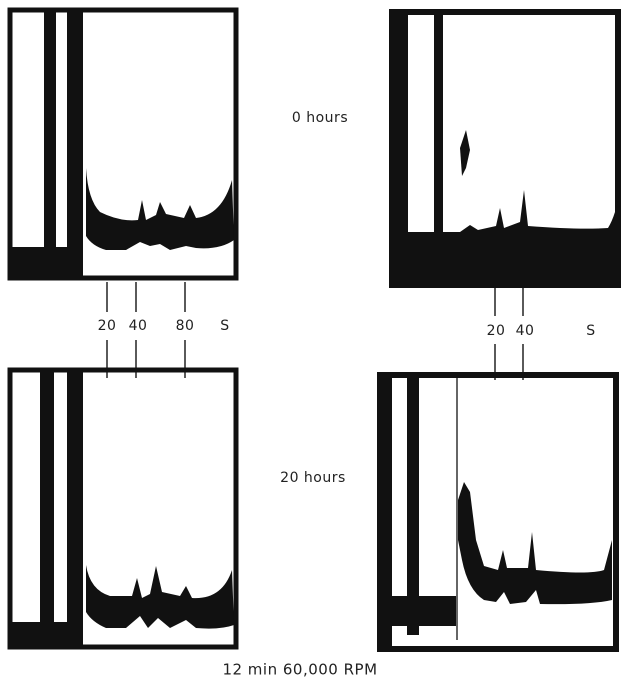  I want to click on pattern-top-left, so click(123, 144).